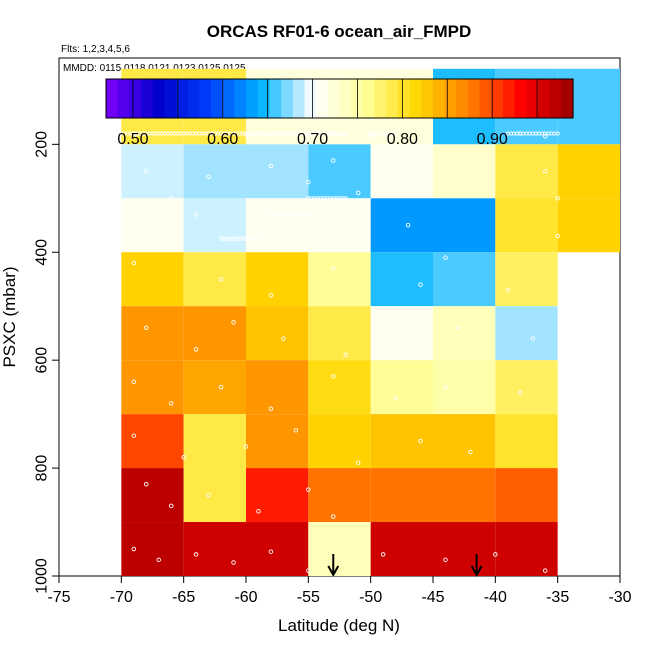 This screenshot has height=650, width=650. I want to click on x-tick-label: -45, so click(432, 597).